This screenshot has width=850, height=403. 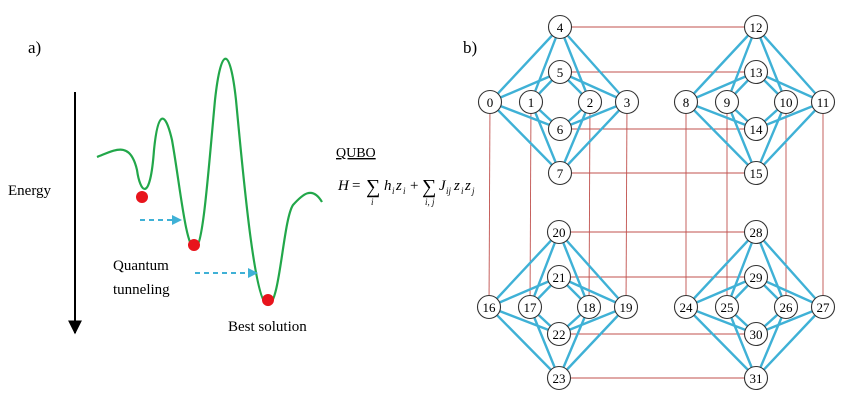 I want to click on qubit-node: 29, so click(x=756, y=277).